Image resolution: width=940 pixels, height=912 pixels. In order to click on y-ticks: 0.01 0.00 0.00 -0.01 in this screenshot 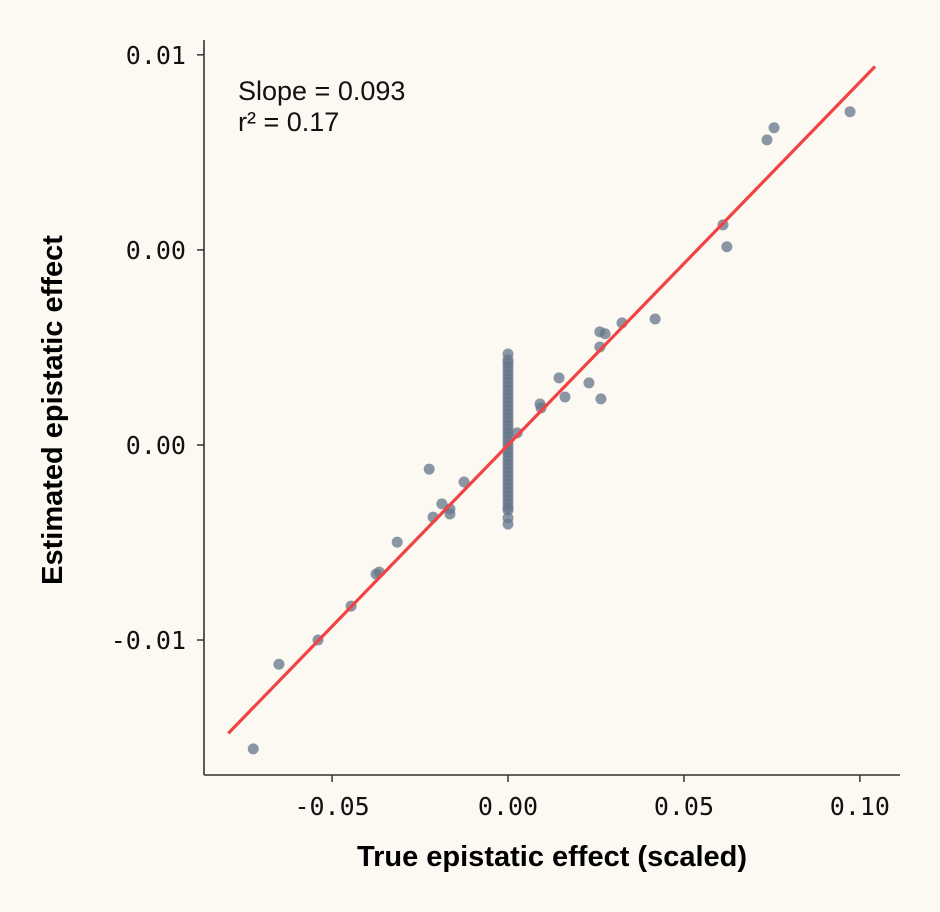, I will do `click(157, 348)`.